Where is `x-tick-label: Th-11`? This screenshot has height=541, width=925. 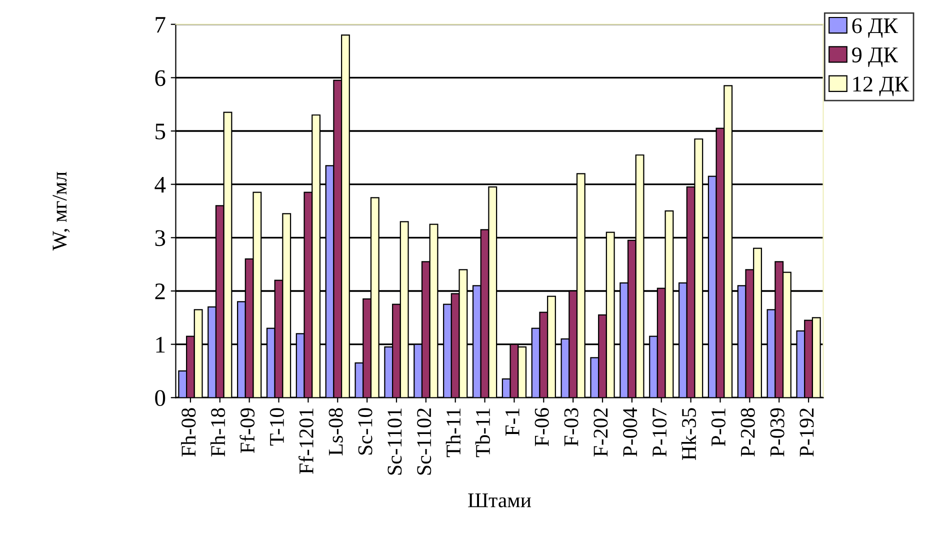 x-tick-label: Th-11 is located at coordinates (453, 433).